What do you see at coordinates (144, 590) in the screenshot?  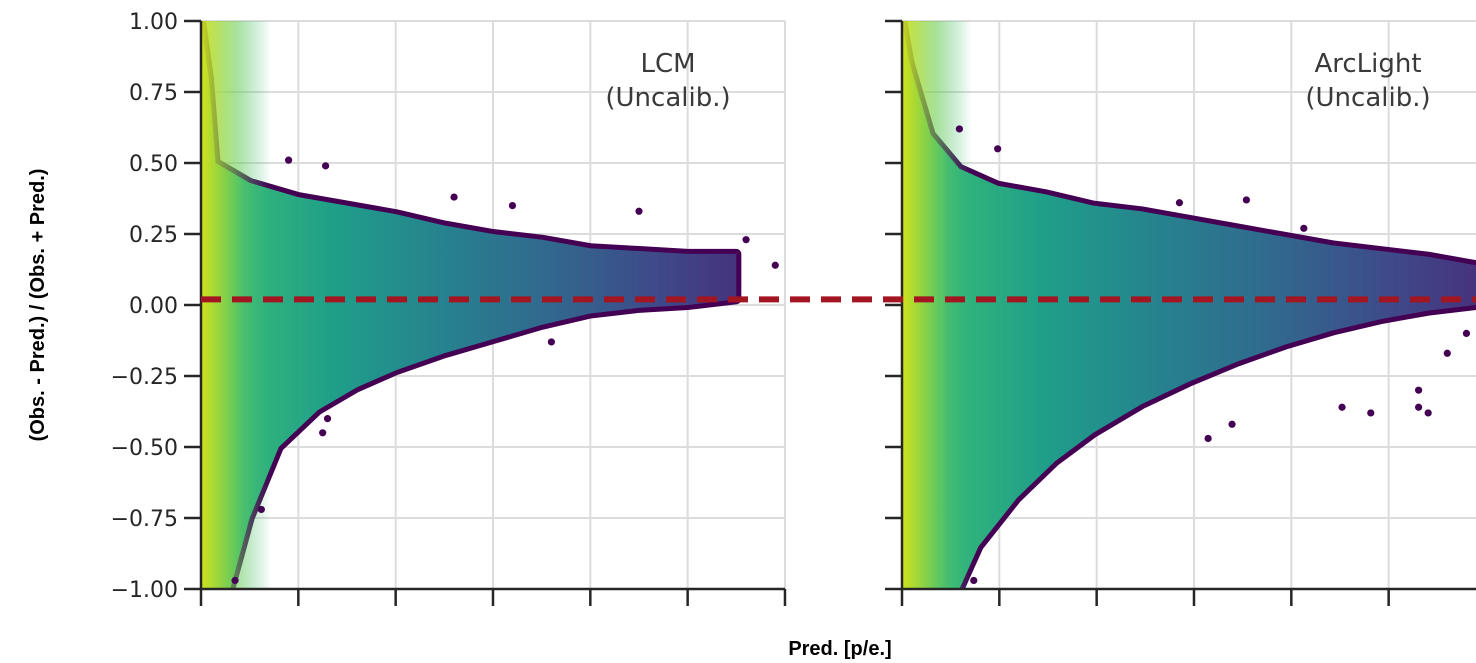 I see `y-tick-label: −1.00` at bounding box center [144, 590].